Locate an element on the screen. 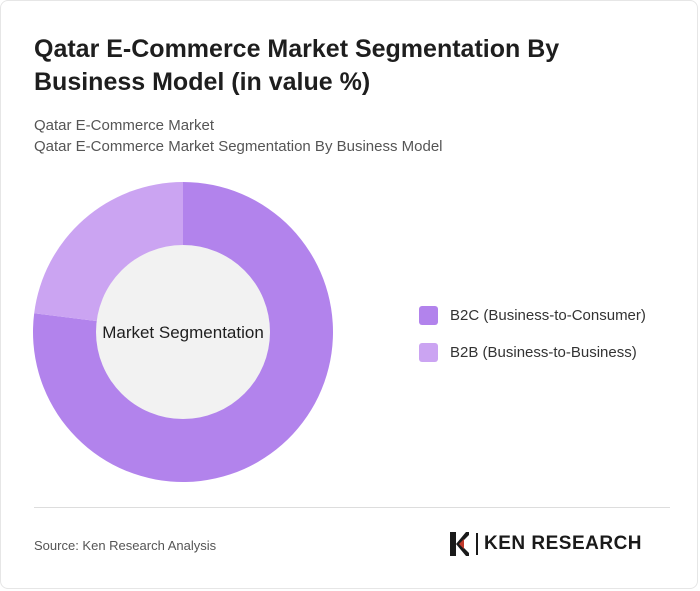 The height and width of the screenshot is (591, 700). donut-hole is located at coordinates (183, 332).